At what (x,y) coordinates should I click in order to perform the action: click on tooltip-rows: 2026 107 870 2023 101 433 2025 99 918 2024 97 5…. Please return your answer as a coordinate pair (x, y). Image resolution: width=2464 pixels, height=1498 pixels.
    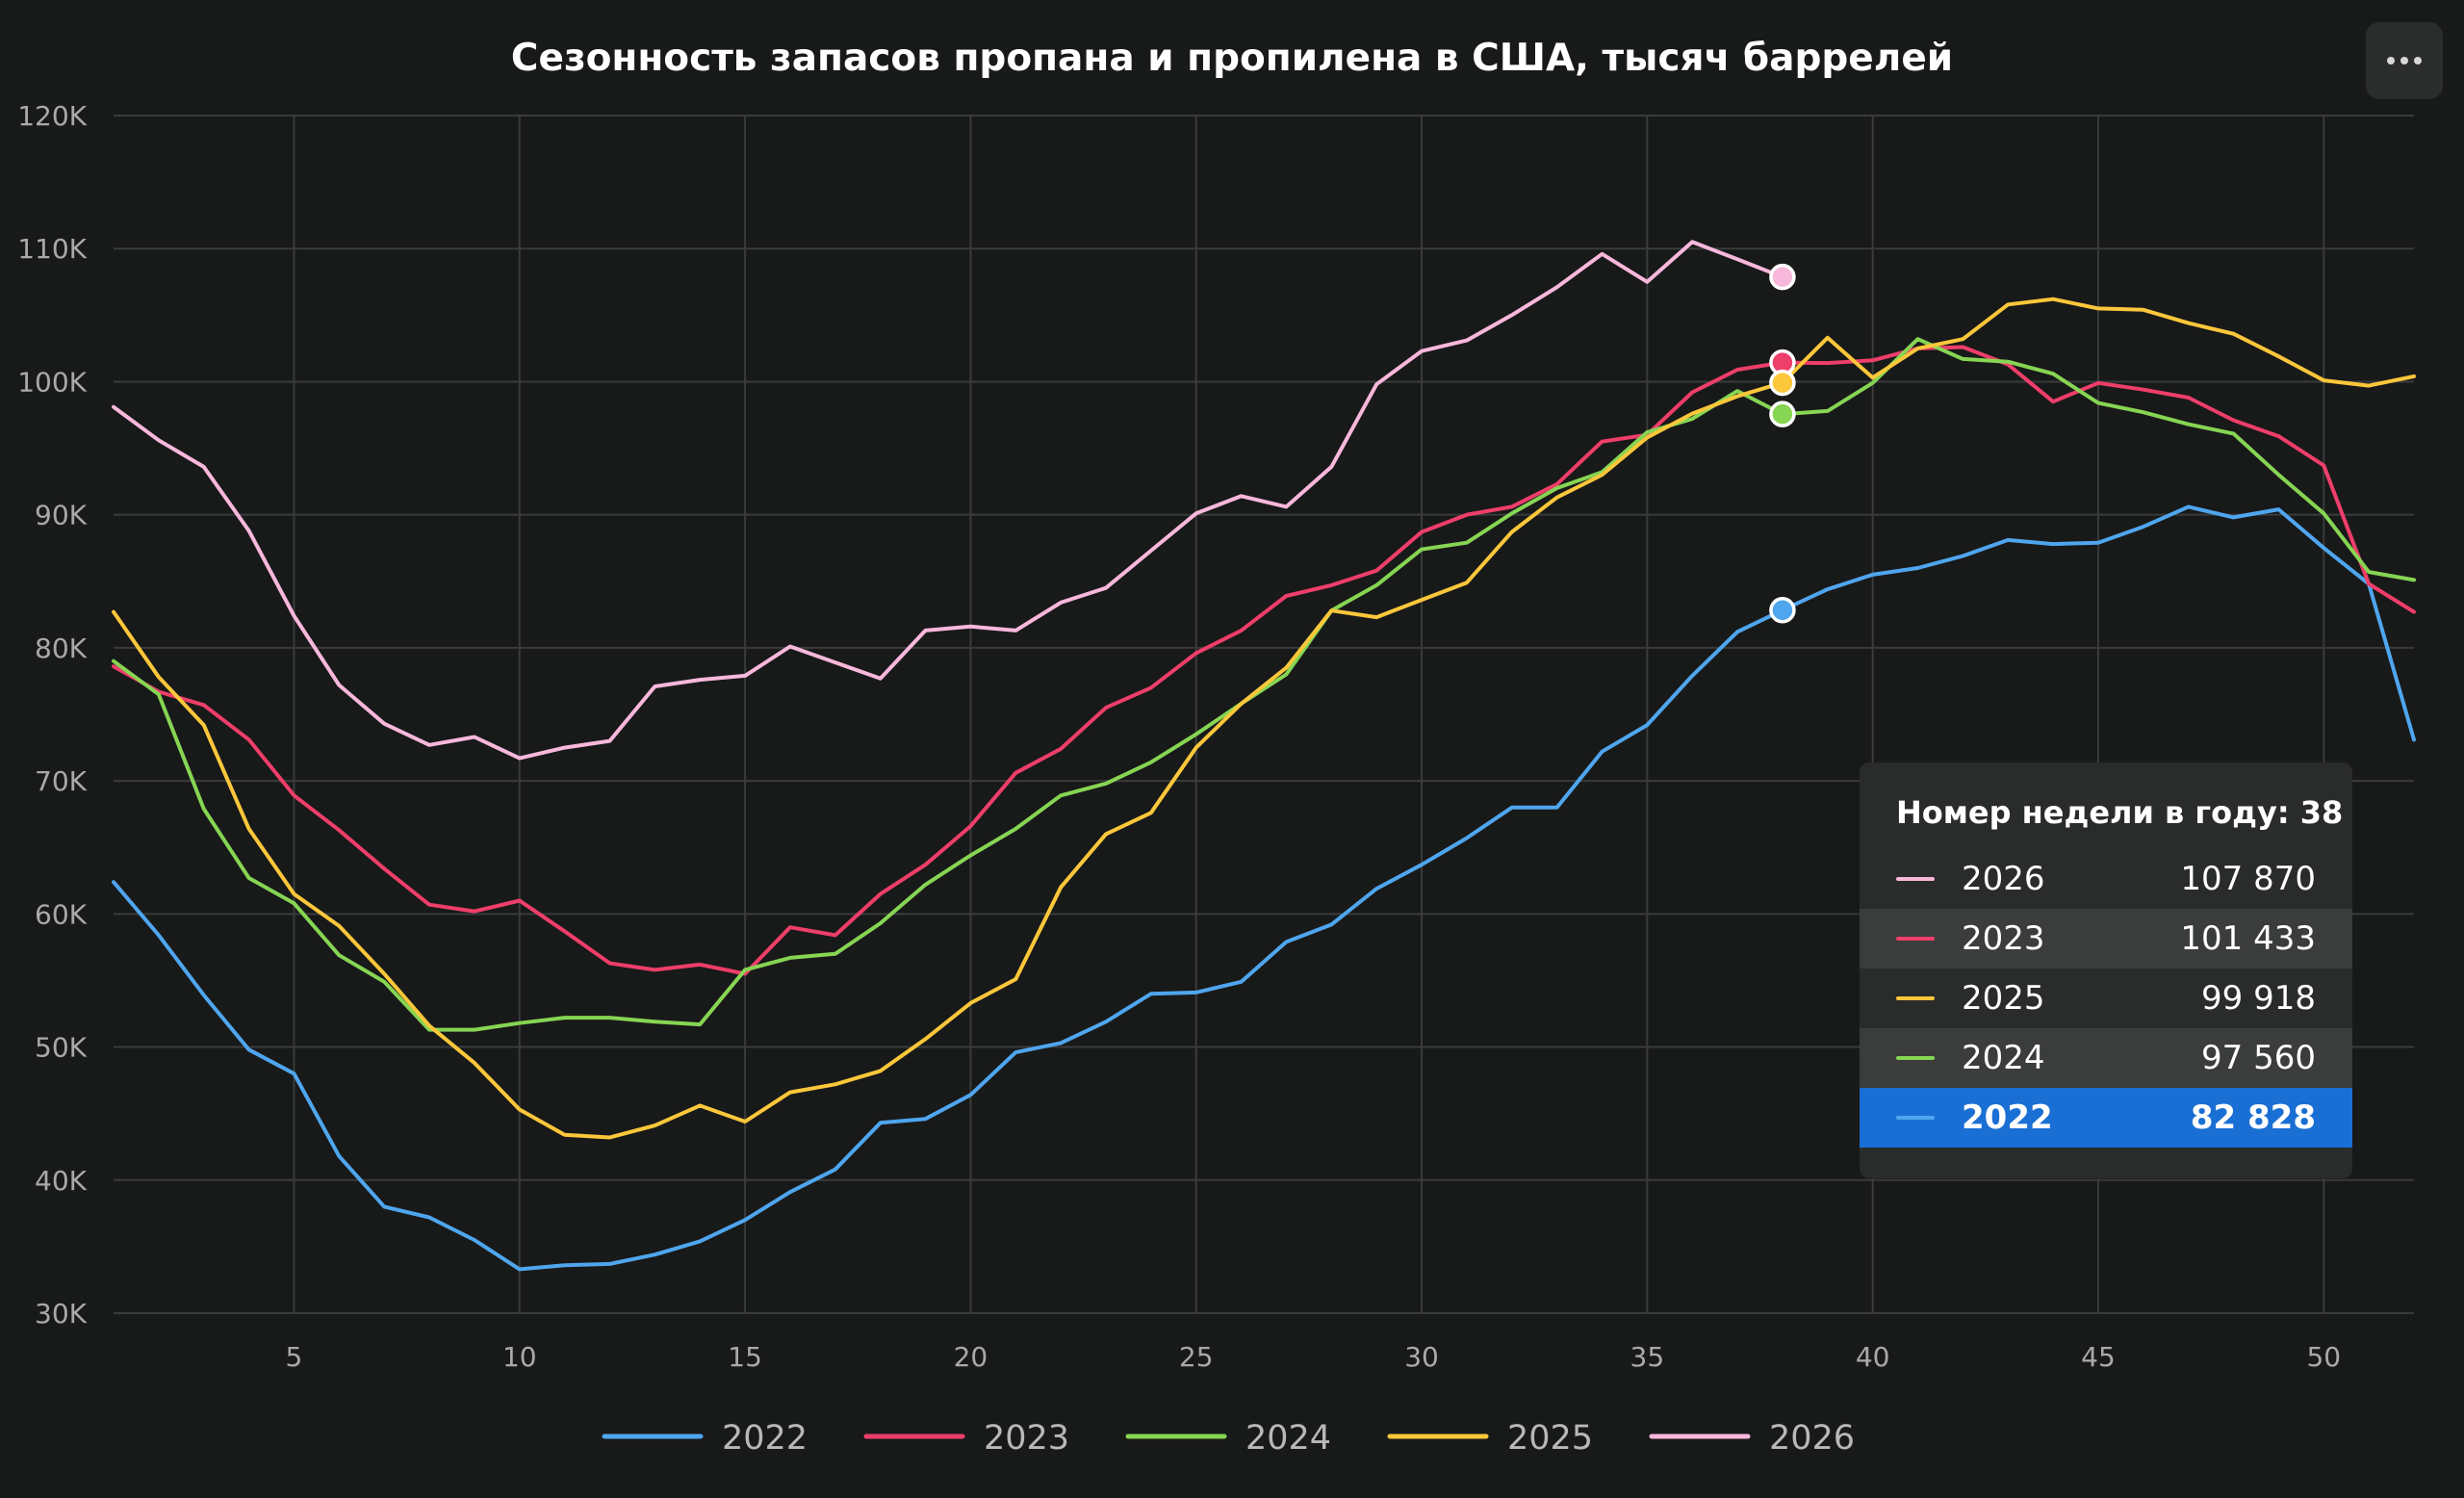
    Looking at the image, I should click on (2106, 998).